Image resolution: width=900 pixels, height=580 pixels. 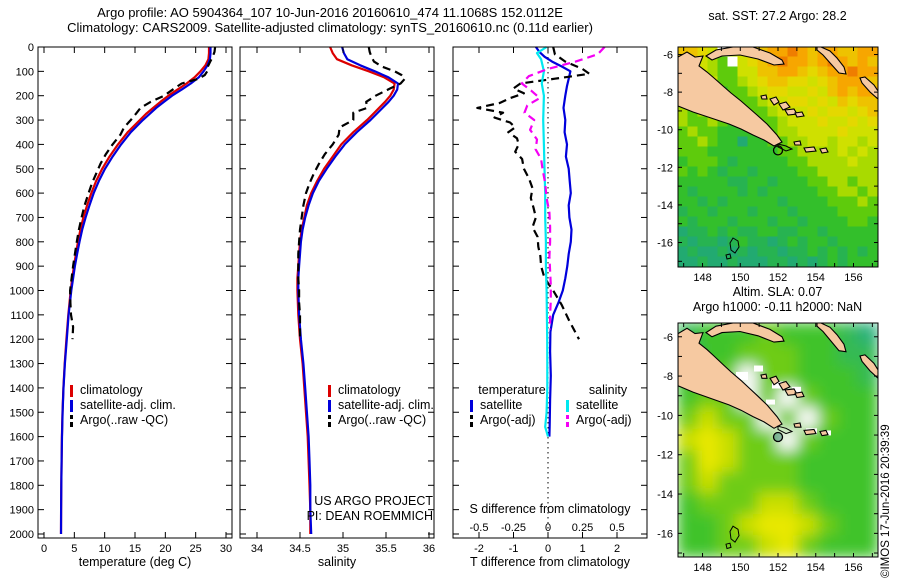 What do you see at coordinates (25, 218) in the screenshot?
I see `svg-text: 700` at bounding box center [25, 218].